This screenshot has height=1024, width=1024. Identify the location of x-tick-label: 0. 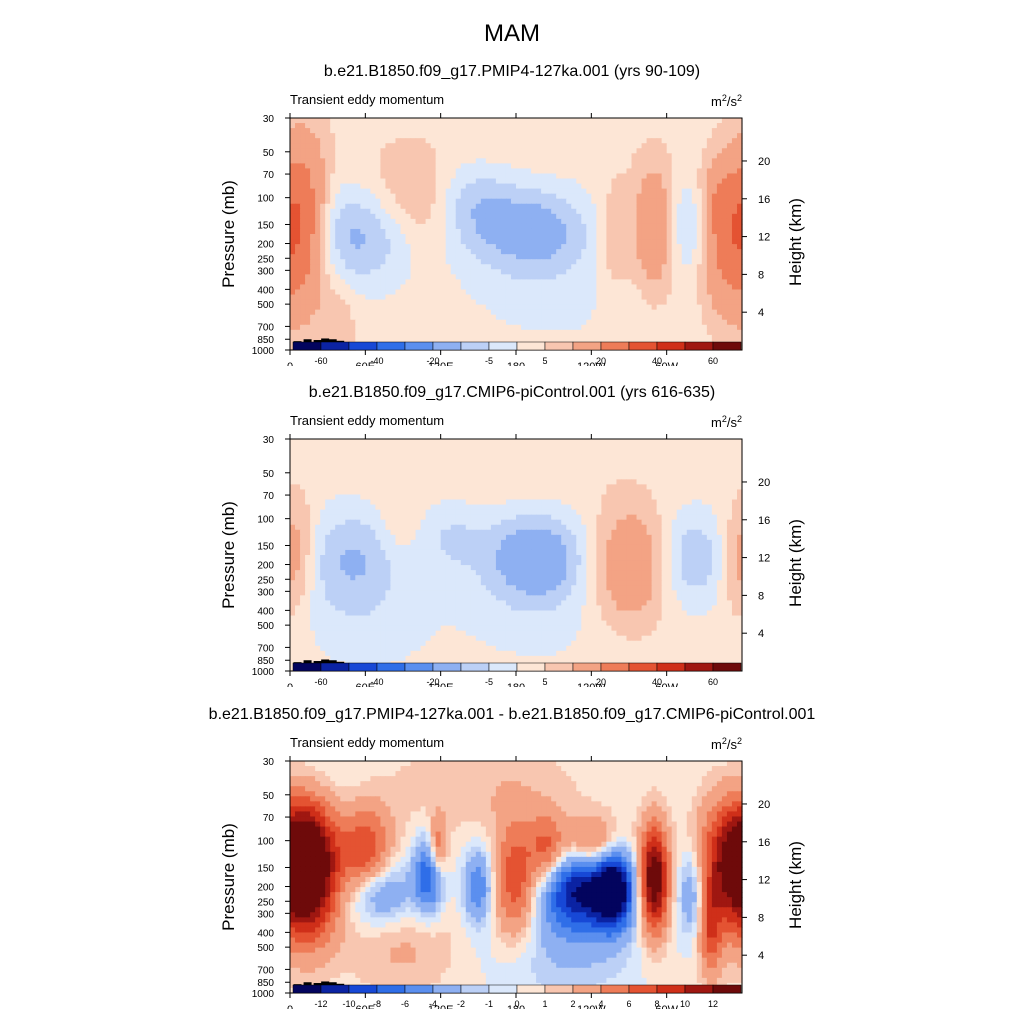
(290, 363).